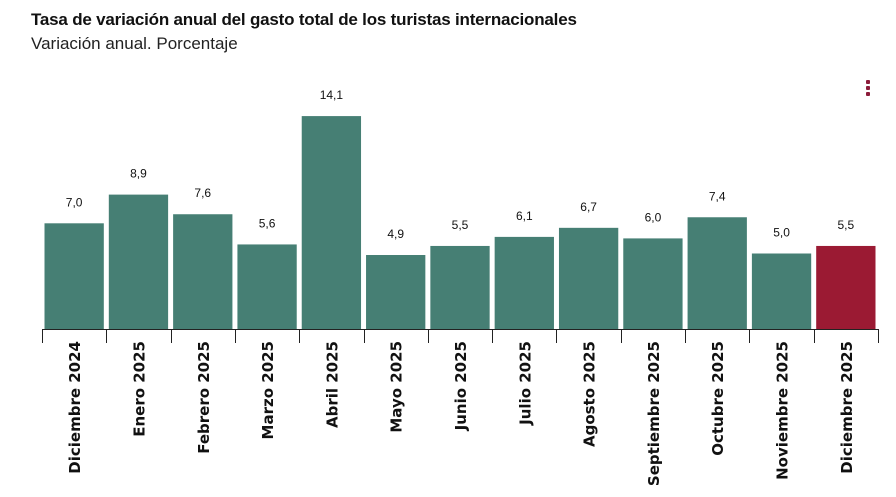  What do you see at coordinates (654, 413) in the screenshot?
I see `x-tick-label: Septiembre 2025` at bounding box center [654, 413].